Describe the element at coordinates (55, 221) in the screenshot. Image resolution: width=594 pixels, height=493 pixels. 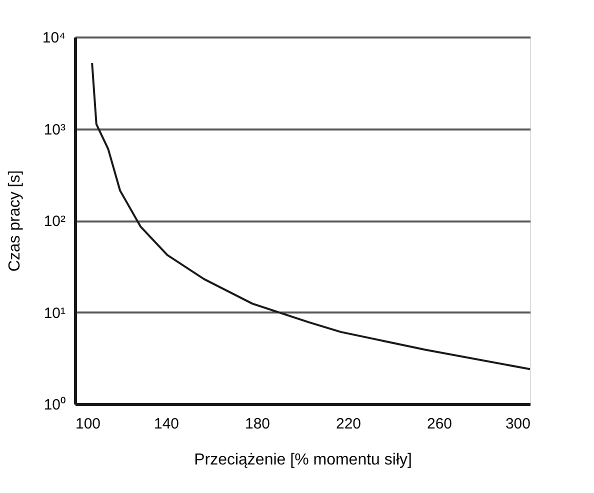
I see `y-tick-label: 10²` at that location.